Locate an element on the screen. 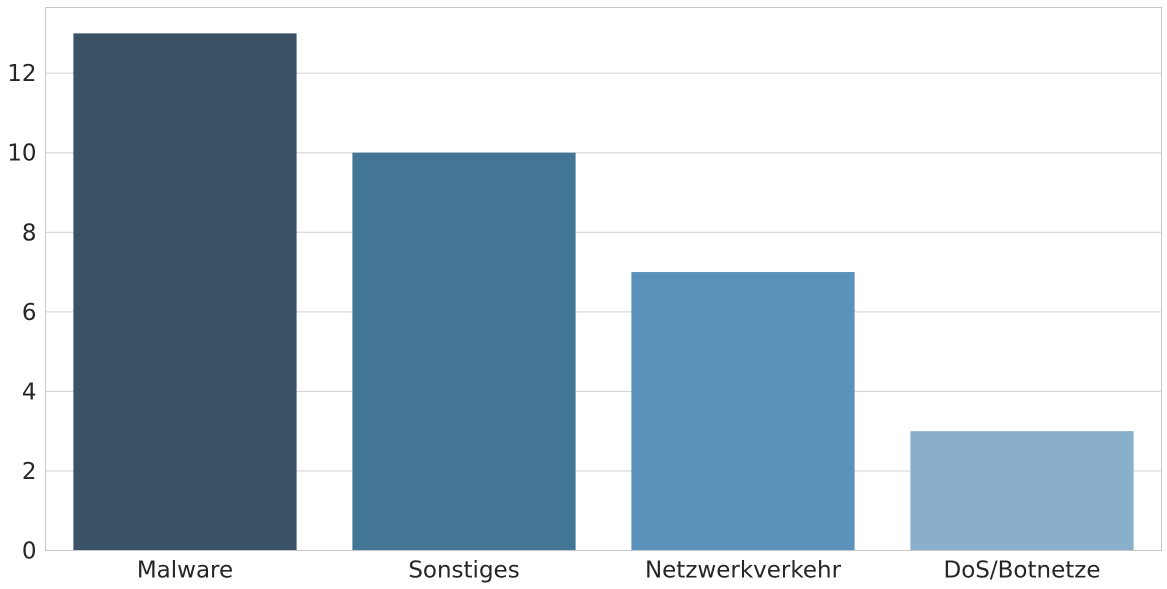  y-tick-label: 8 is located at coordinates (29, 233).